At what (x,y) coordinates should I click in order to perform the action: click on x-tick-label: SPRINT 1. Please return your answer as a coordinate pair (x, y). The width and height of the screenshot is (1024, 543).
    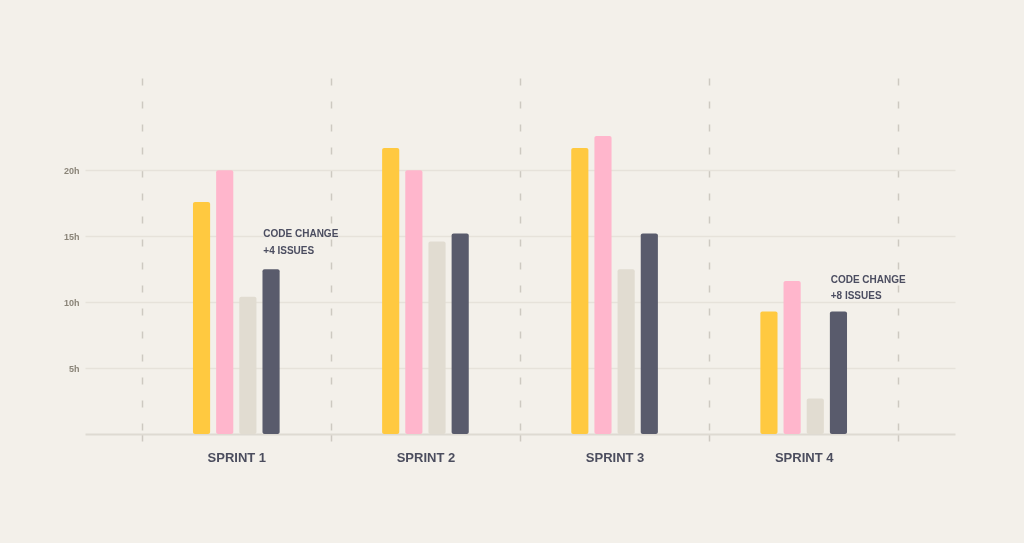
    Looking at the image, I should click on (237, 457).